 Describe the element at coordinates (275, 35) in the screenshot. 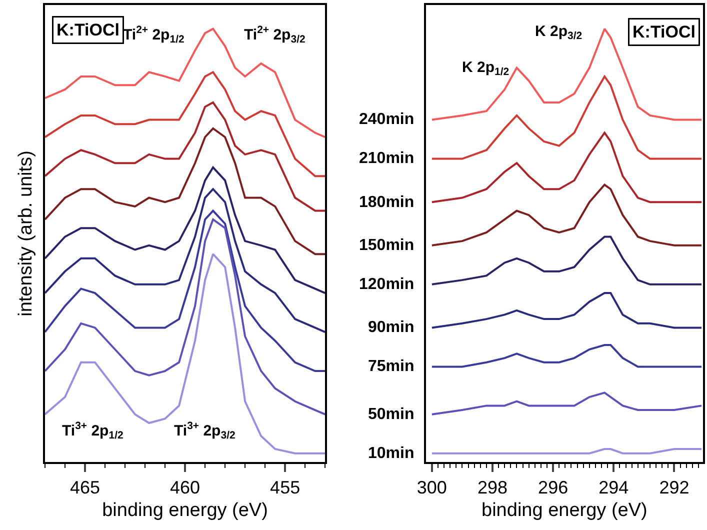

I see `annotation: Ti$^{2+}$ 2p$_{3/2}$` at that location.